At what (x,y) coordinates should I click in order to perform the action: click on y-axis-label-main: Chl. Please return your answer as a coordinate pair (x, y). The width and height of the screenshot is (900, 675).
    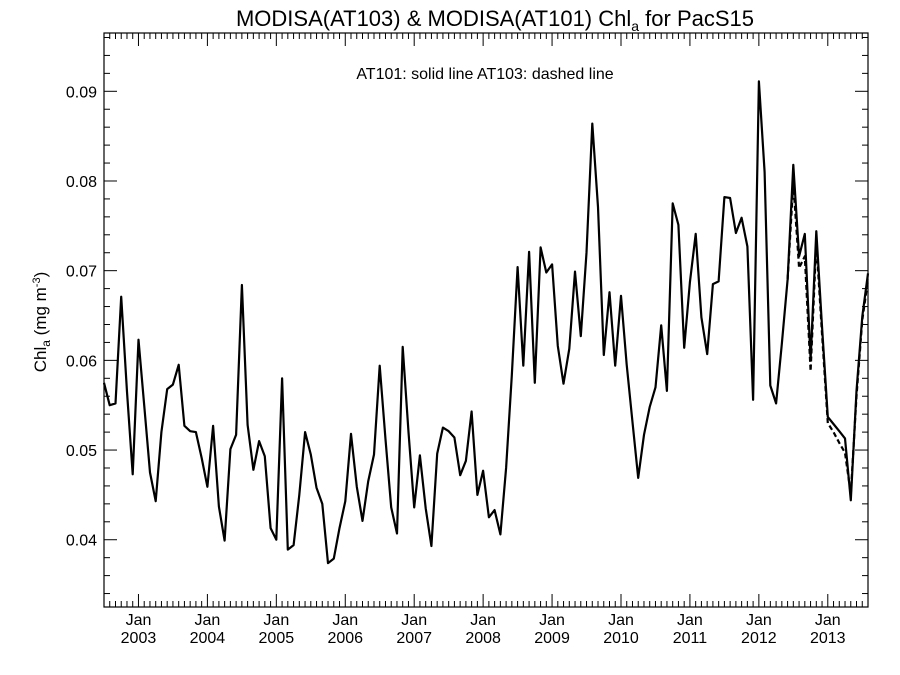
    Looking at the image, I should click on (40, 360).